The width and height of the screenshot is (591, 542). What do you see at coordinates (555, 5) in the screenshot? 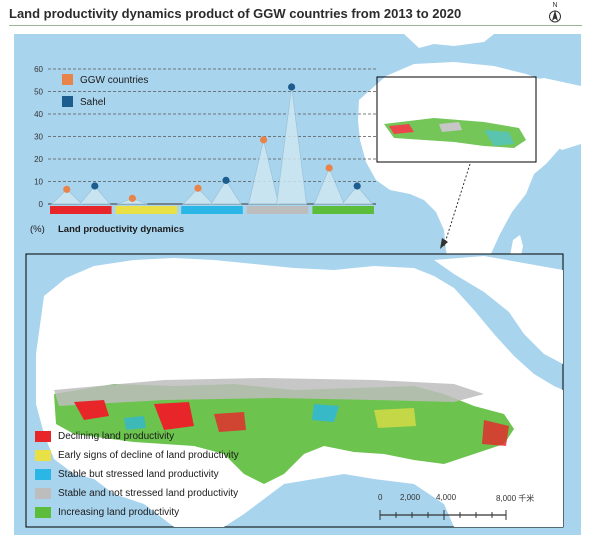
I see `north-label: N` at bounding box center [555, 5].